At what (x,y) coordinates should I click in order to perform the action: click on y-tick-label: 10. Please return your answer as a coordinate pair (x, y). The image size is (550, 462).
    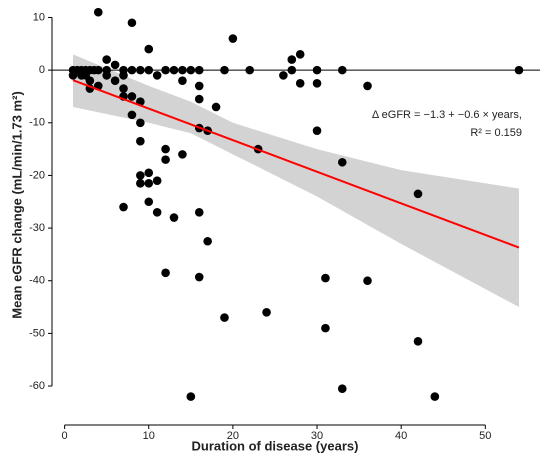
    Looking at the image, I should click on (39, 17).